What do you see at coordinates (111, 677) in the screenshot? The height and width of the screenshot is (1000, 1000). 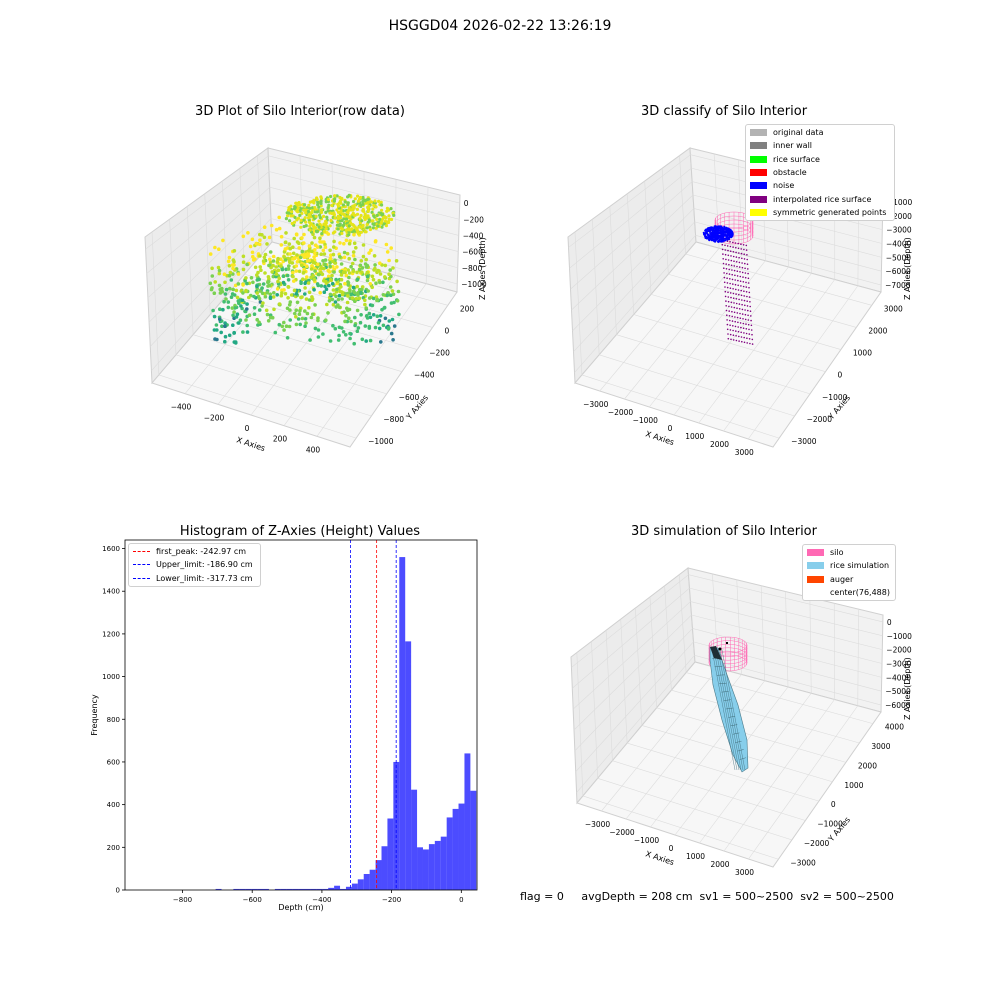 I see `histogram-ytick: 1000` at bounding box center [111, 677].